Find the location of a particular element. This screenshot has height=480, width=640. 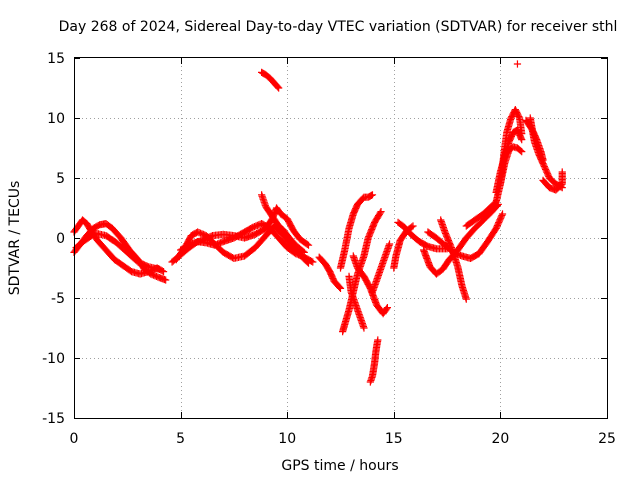

y-tick-labels: -15 -10 -5 0 5 10 15 is located at coordinates (53, 239).